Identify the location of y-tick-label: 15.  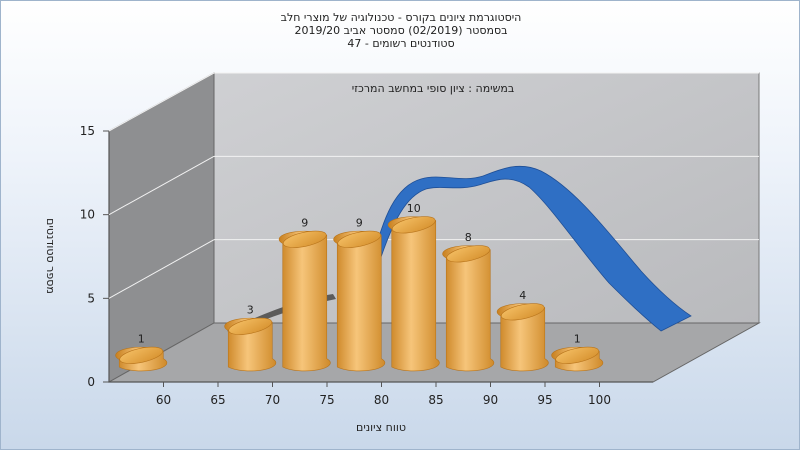
(87, 131).